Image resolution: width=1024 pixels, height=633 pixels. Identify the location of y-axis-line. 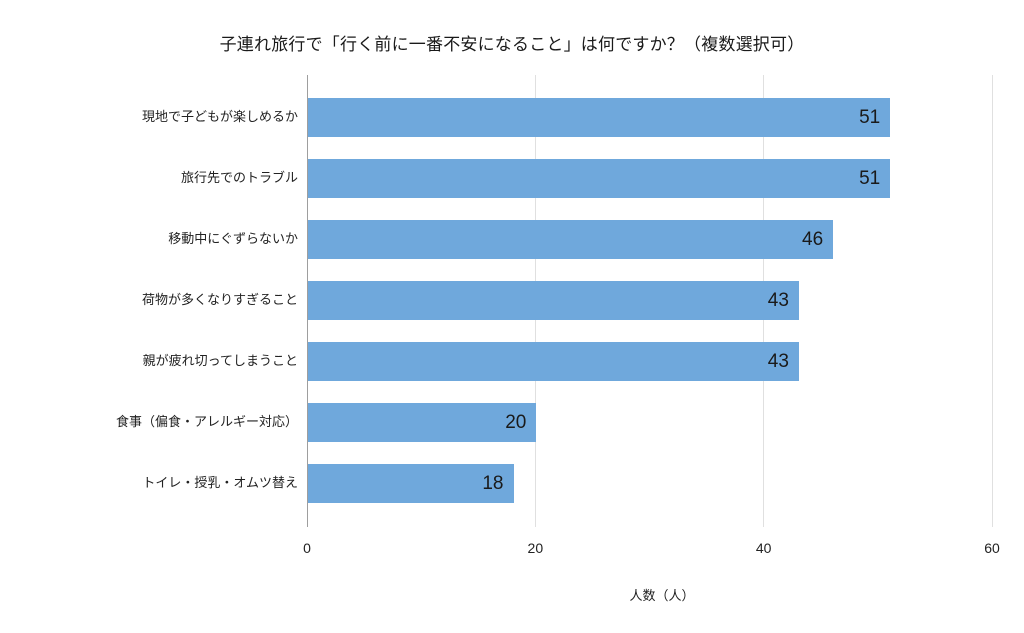
(307, 301).